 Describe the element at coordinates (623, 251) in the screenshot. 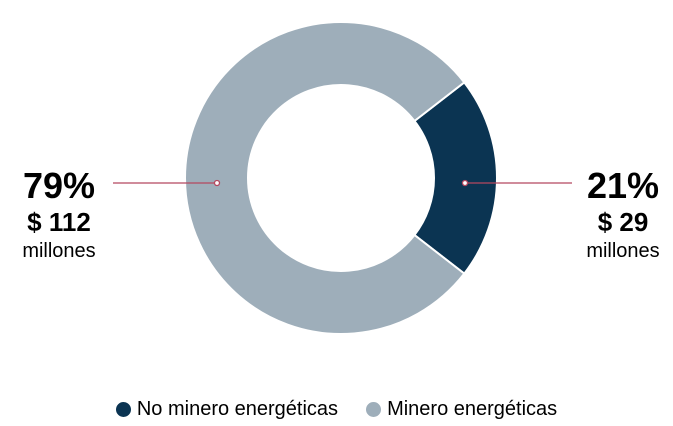

I see `unit-label-no-minero: millones` at that location.